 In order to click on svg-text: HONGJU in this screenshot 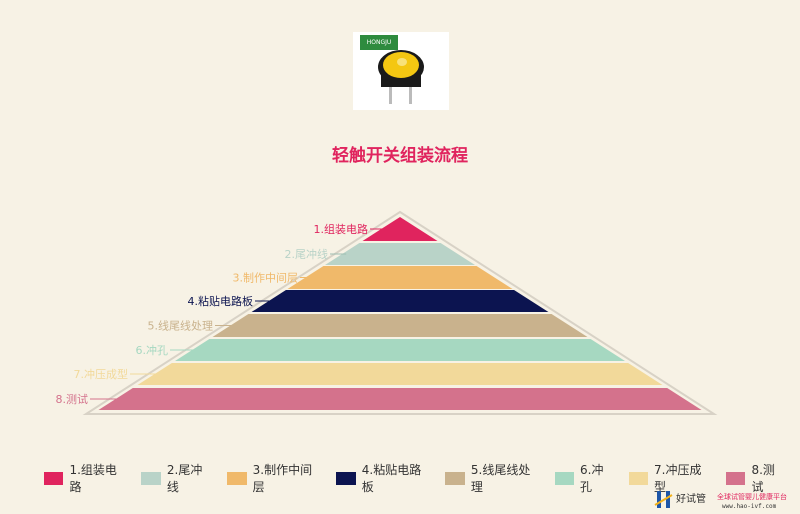, I will do `click(379, 42)`.